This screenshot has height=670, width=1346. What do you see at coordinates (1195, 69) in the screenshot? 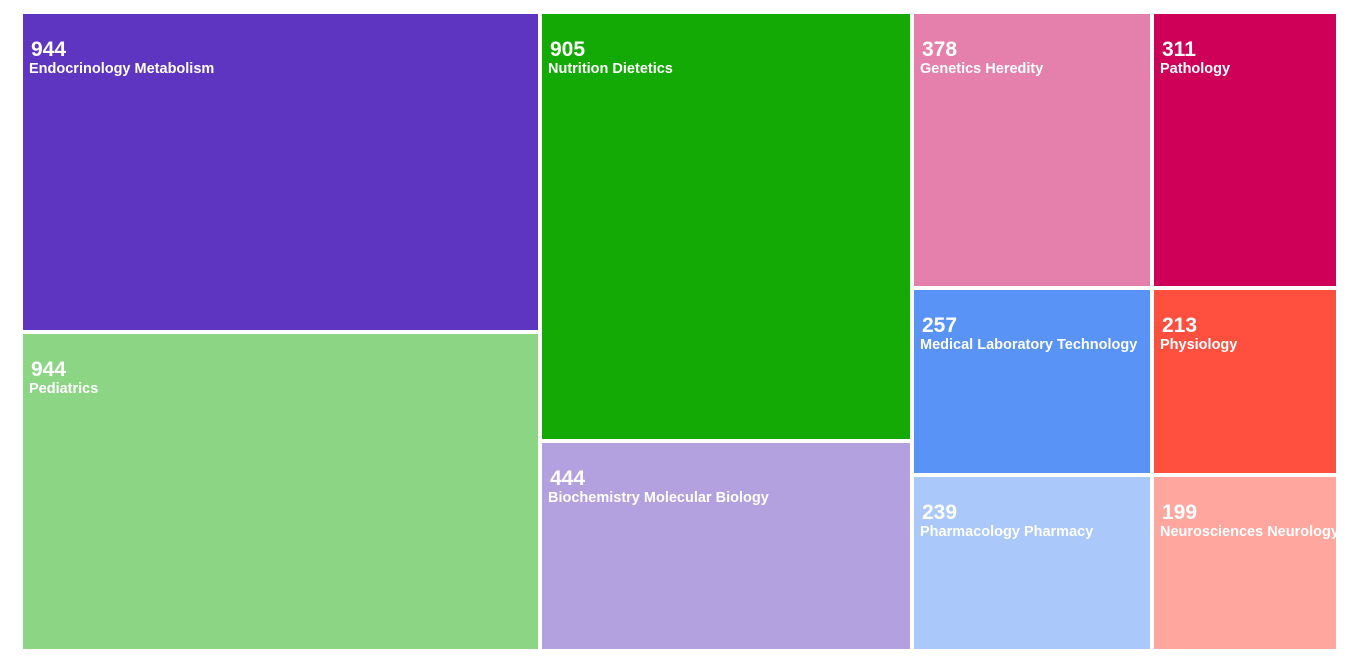
I see `tile-label: Pathology` at bounding box center [1195, 69].